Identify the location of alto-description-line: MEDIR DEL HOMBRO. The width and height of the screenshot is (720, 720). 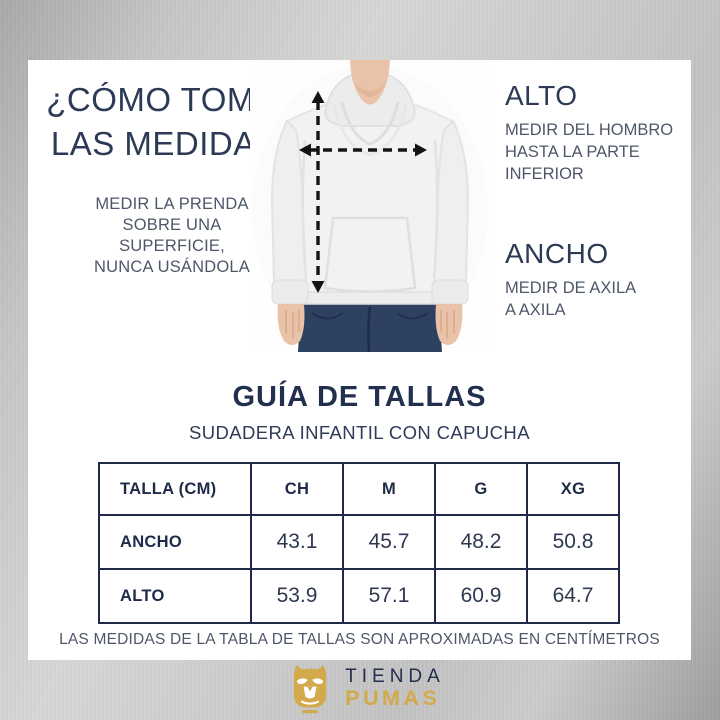
(589, 130).